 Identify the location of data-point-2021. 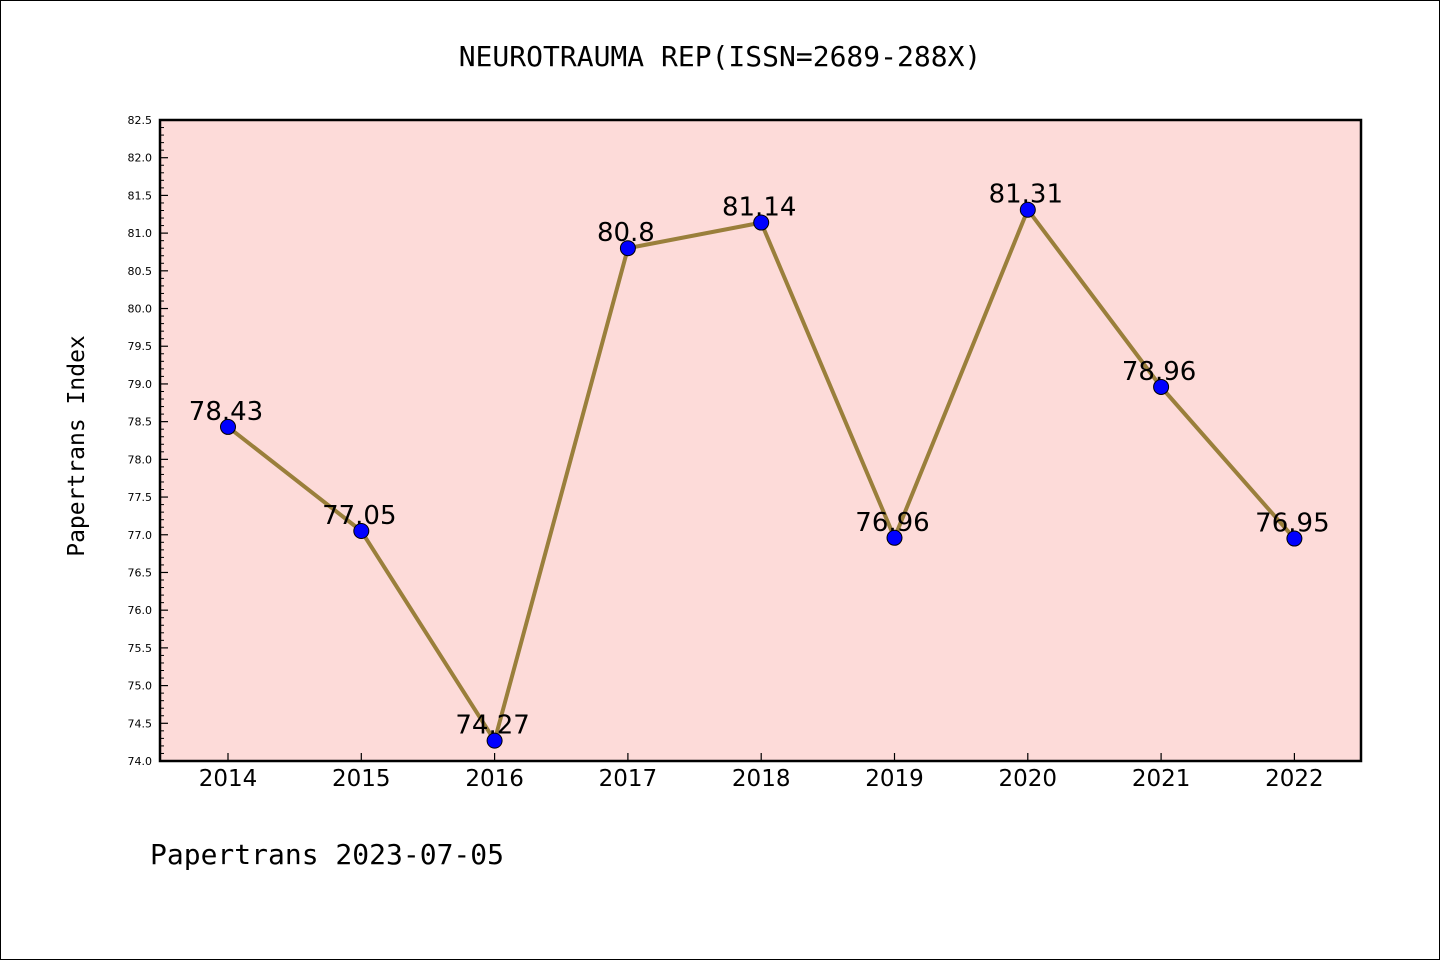
(1161, 386).